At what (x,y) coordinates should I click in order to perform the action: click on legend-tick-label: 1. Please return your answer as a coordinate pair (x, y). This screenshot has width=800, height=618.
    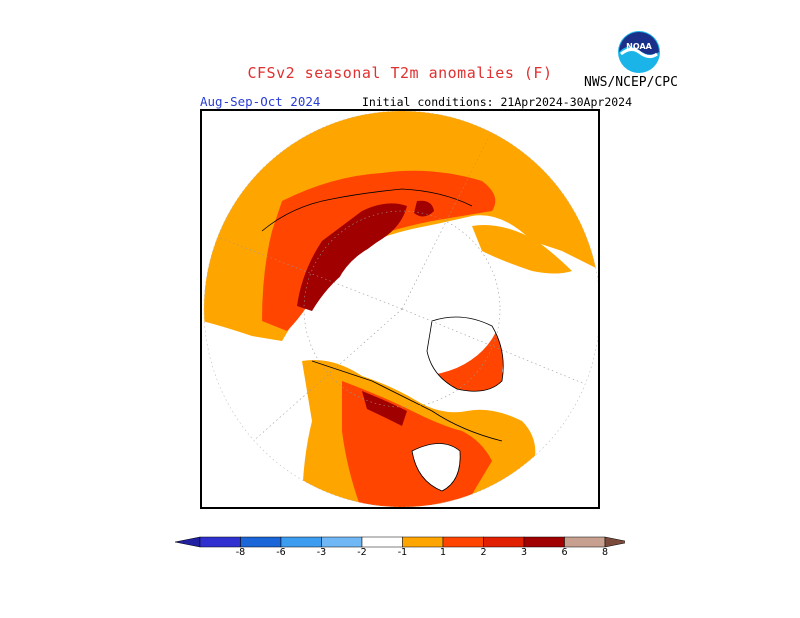
    Looking at the image, I should click on (443, 552).